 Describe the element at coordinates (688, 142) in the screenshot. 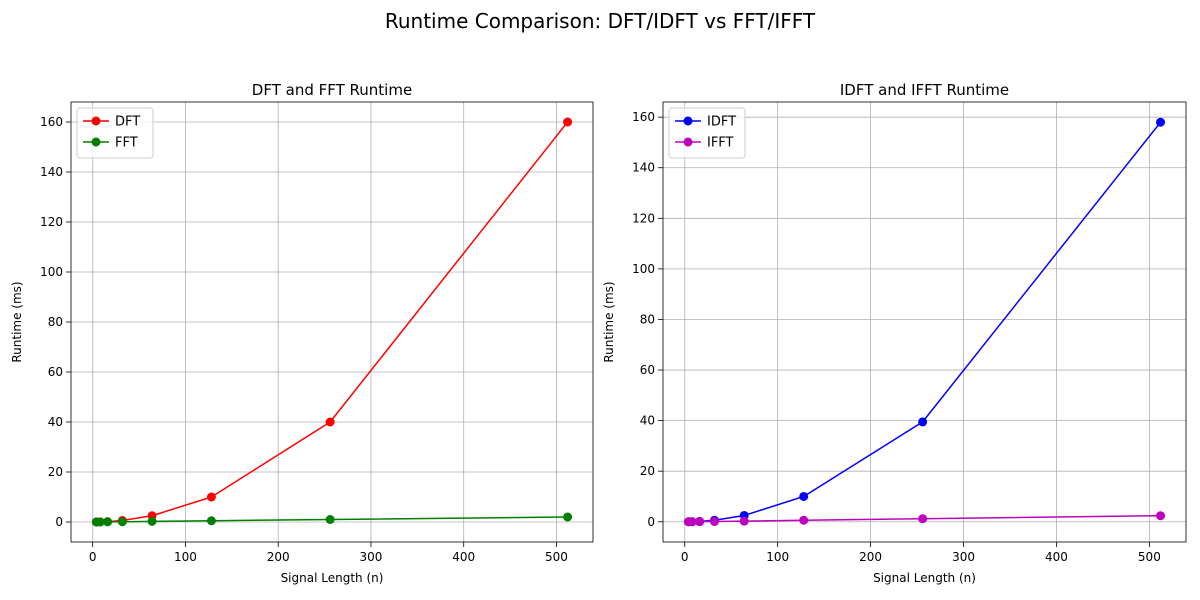

I see `legend-marker-ifft` at that location.